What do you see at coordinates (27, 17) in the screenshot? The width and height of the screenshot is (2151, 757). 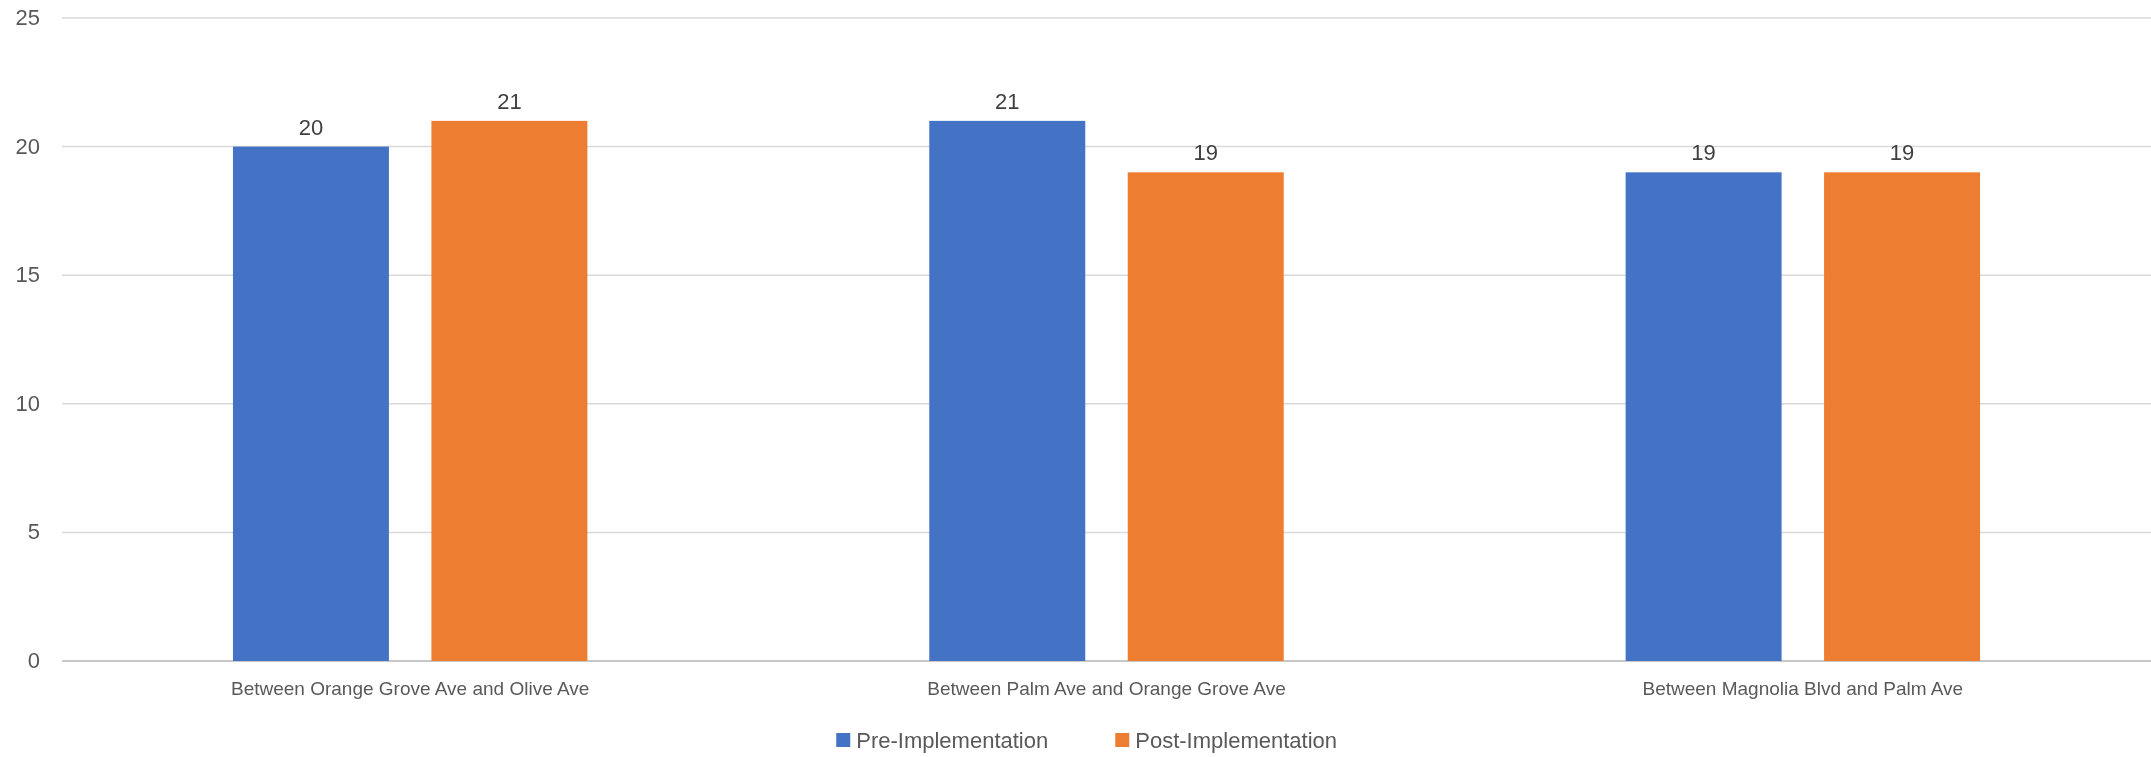 I see `y-tick-label: 25` at bounding box center [27, 17].